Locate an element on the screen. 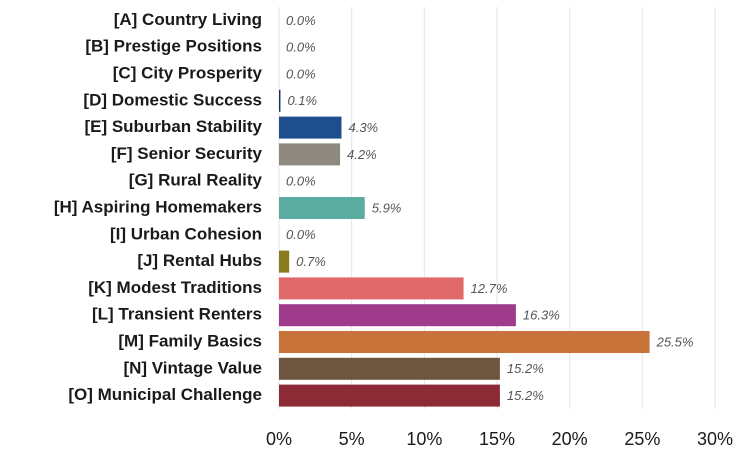  category-label: [K] Modest Traditions is located at coordinates (175, 287).